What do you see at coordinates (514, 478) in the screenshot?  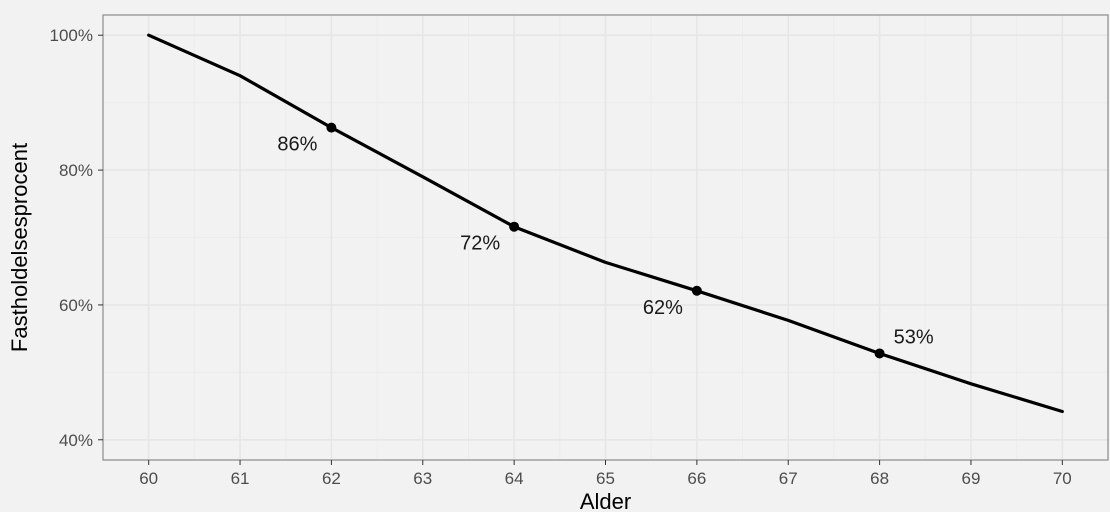 I see `x-tick-label: 64` at bounding box center [514, 478].